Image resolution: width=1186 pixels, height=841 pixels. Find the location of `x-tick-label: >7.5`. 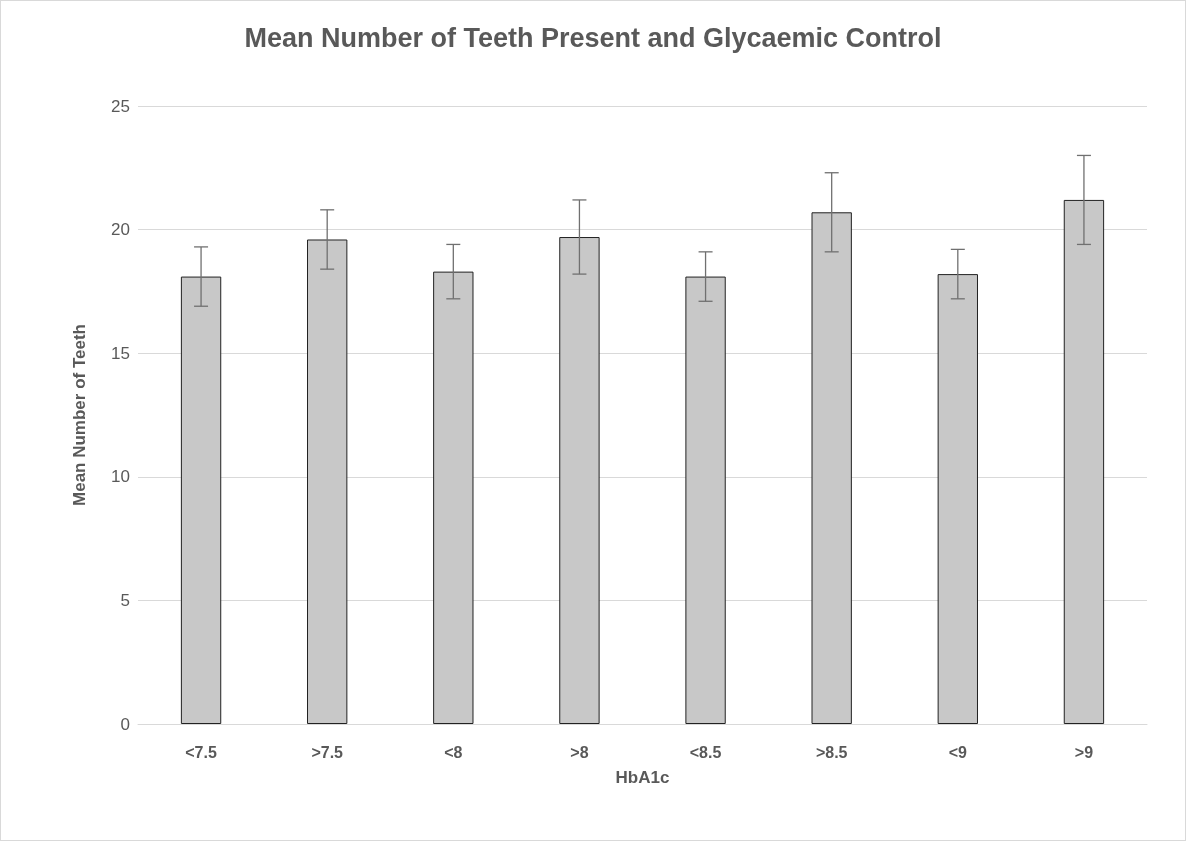

x-tick-label: >7.5 is located at coordinates (327, 752).